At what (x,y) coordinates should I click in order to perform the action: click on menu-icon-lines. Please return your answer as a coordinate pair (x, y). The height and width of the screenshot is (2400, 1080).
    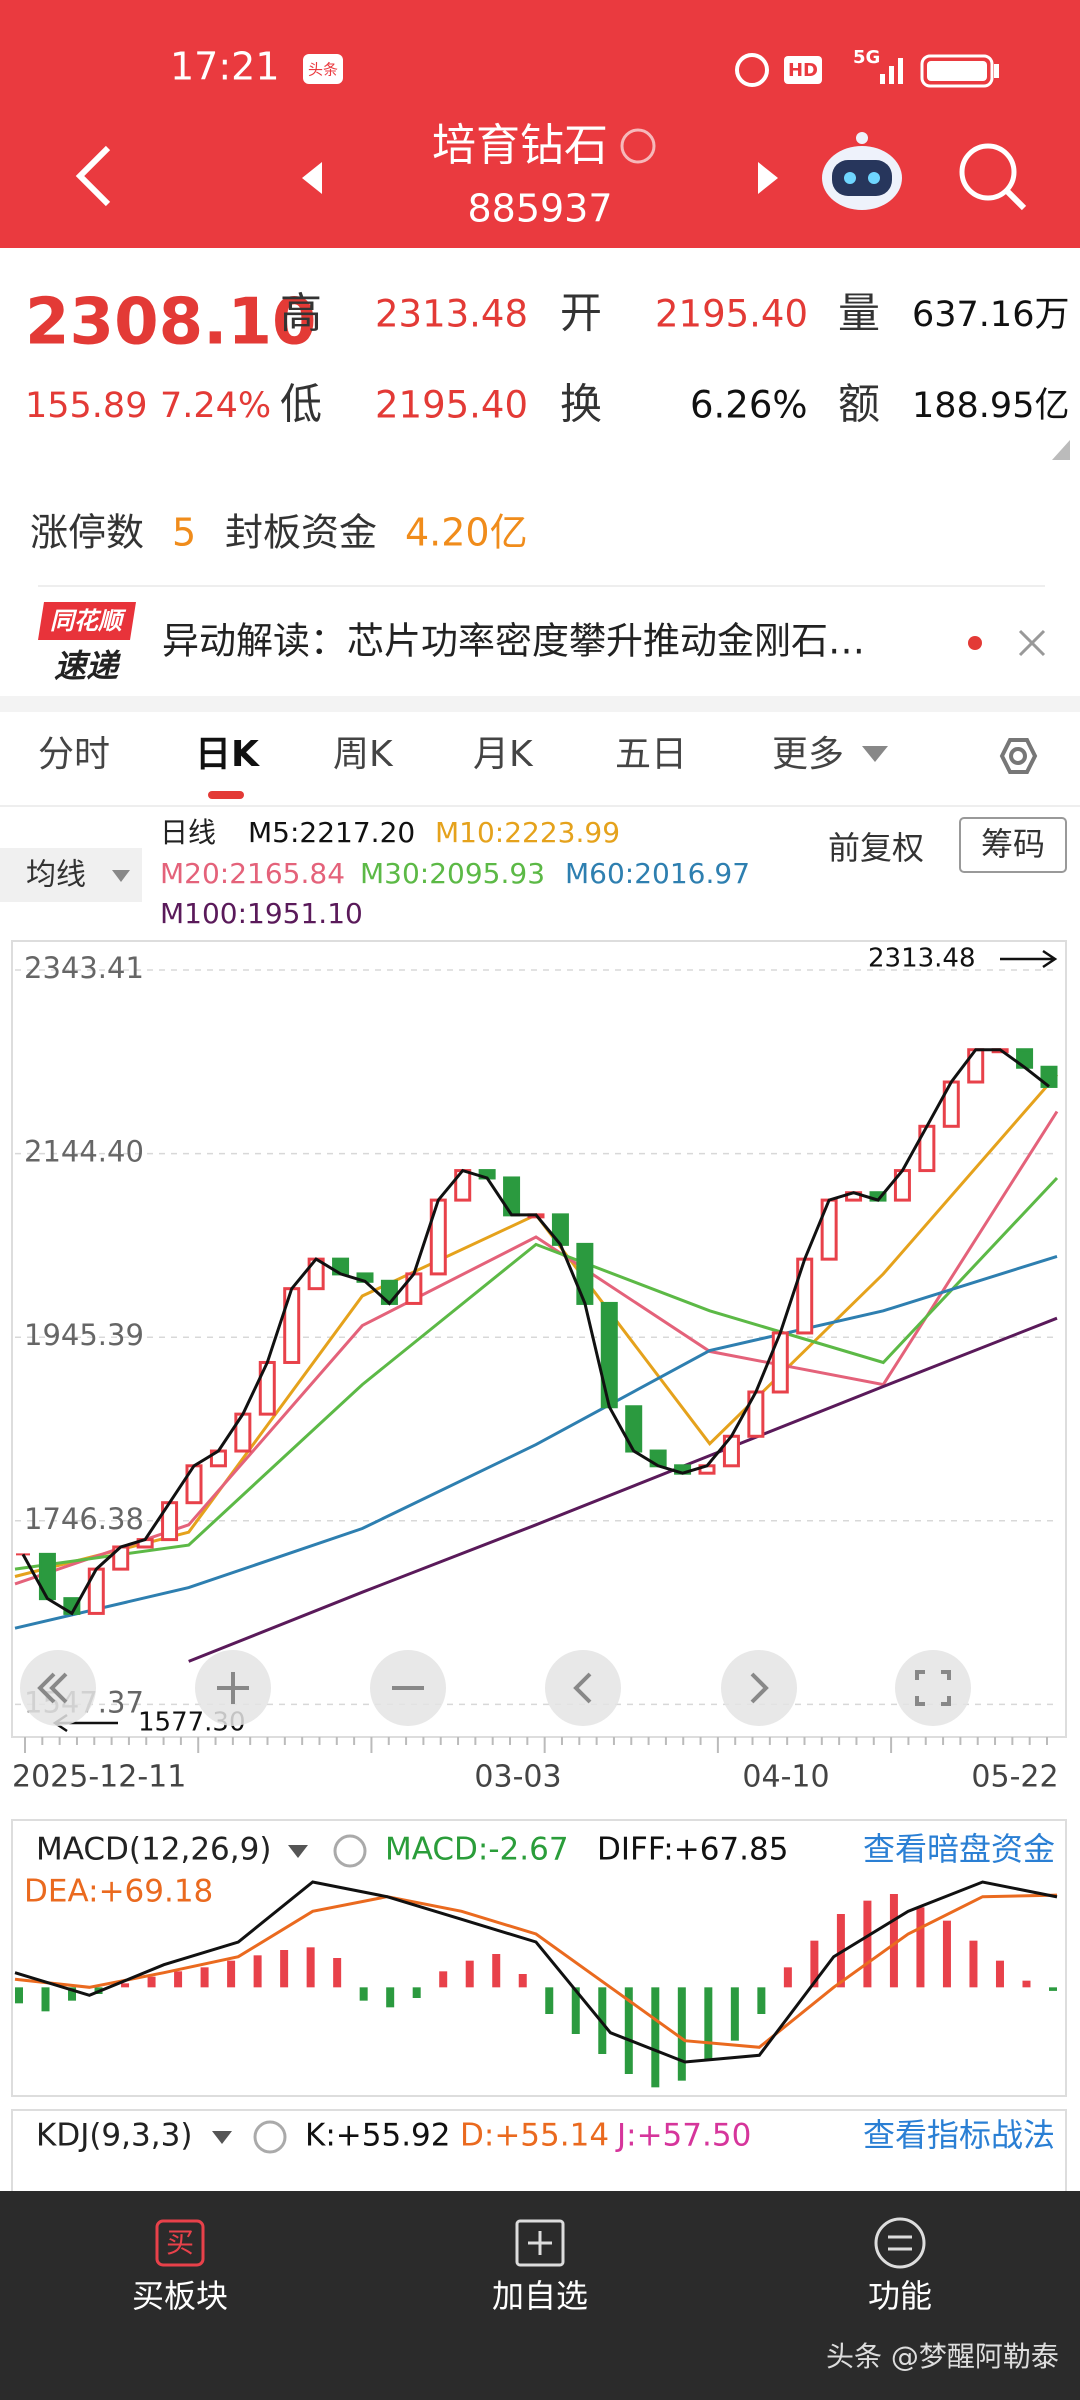
    Looking at the image, I should click on (900, 2243).